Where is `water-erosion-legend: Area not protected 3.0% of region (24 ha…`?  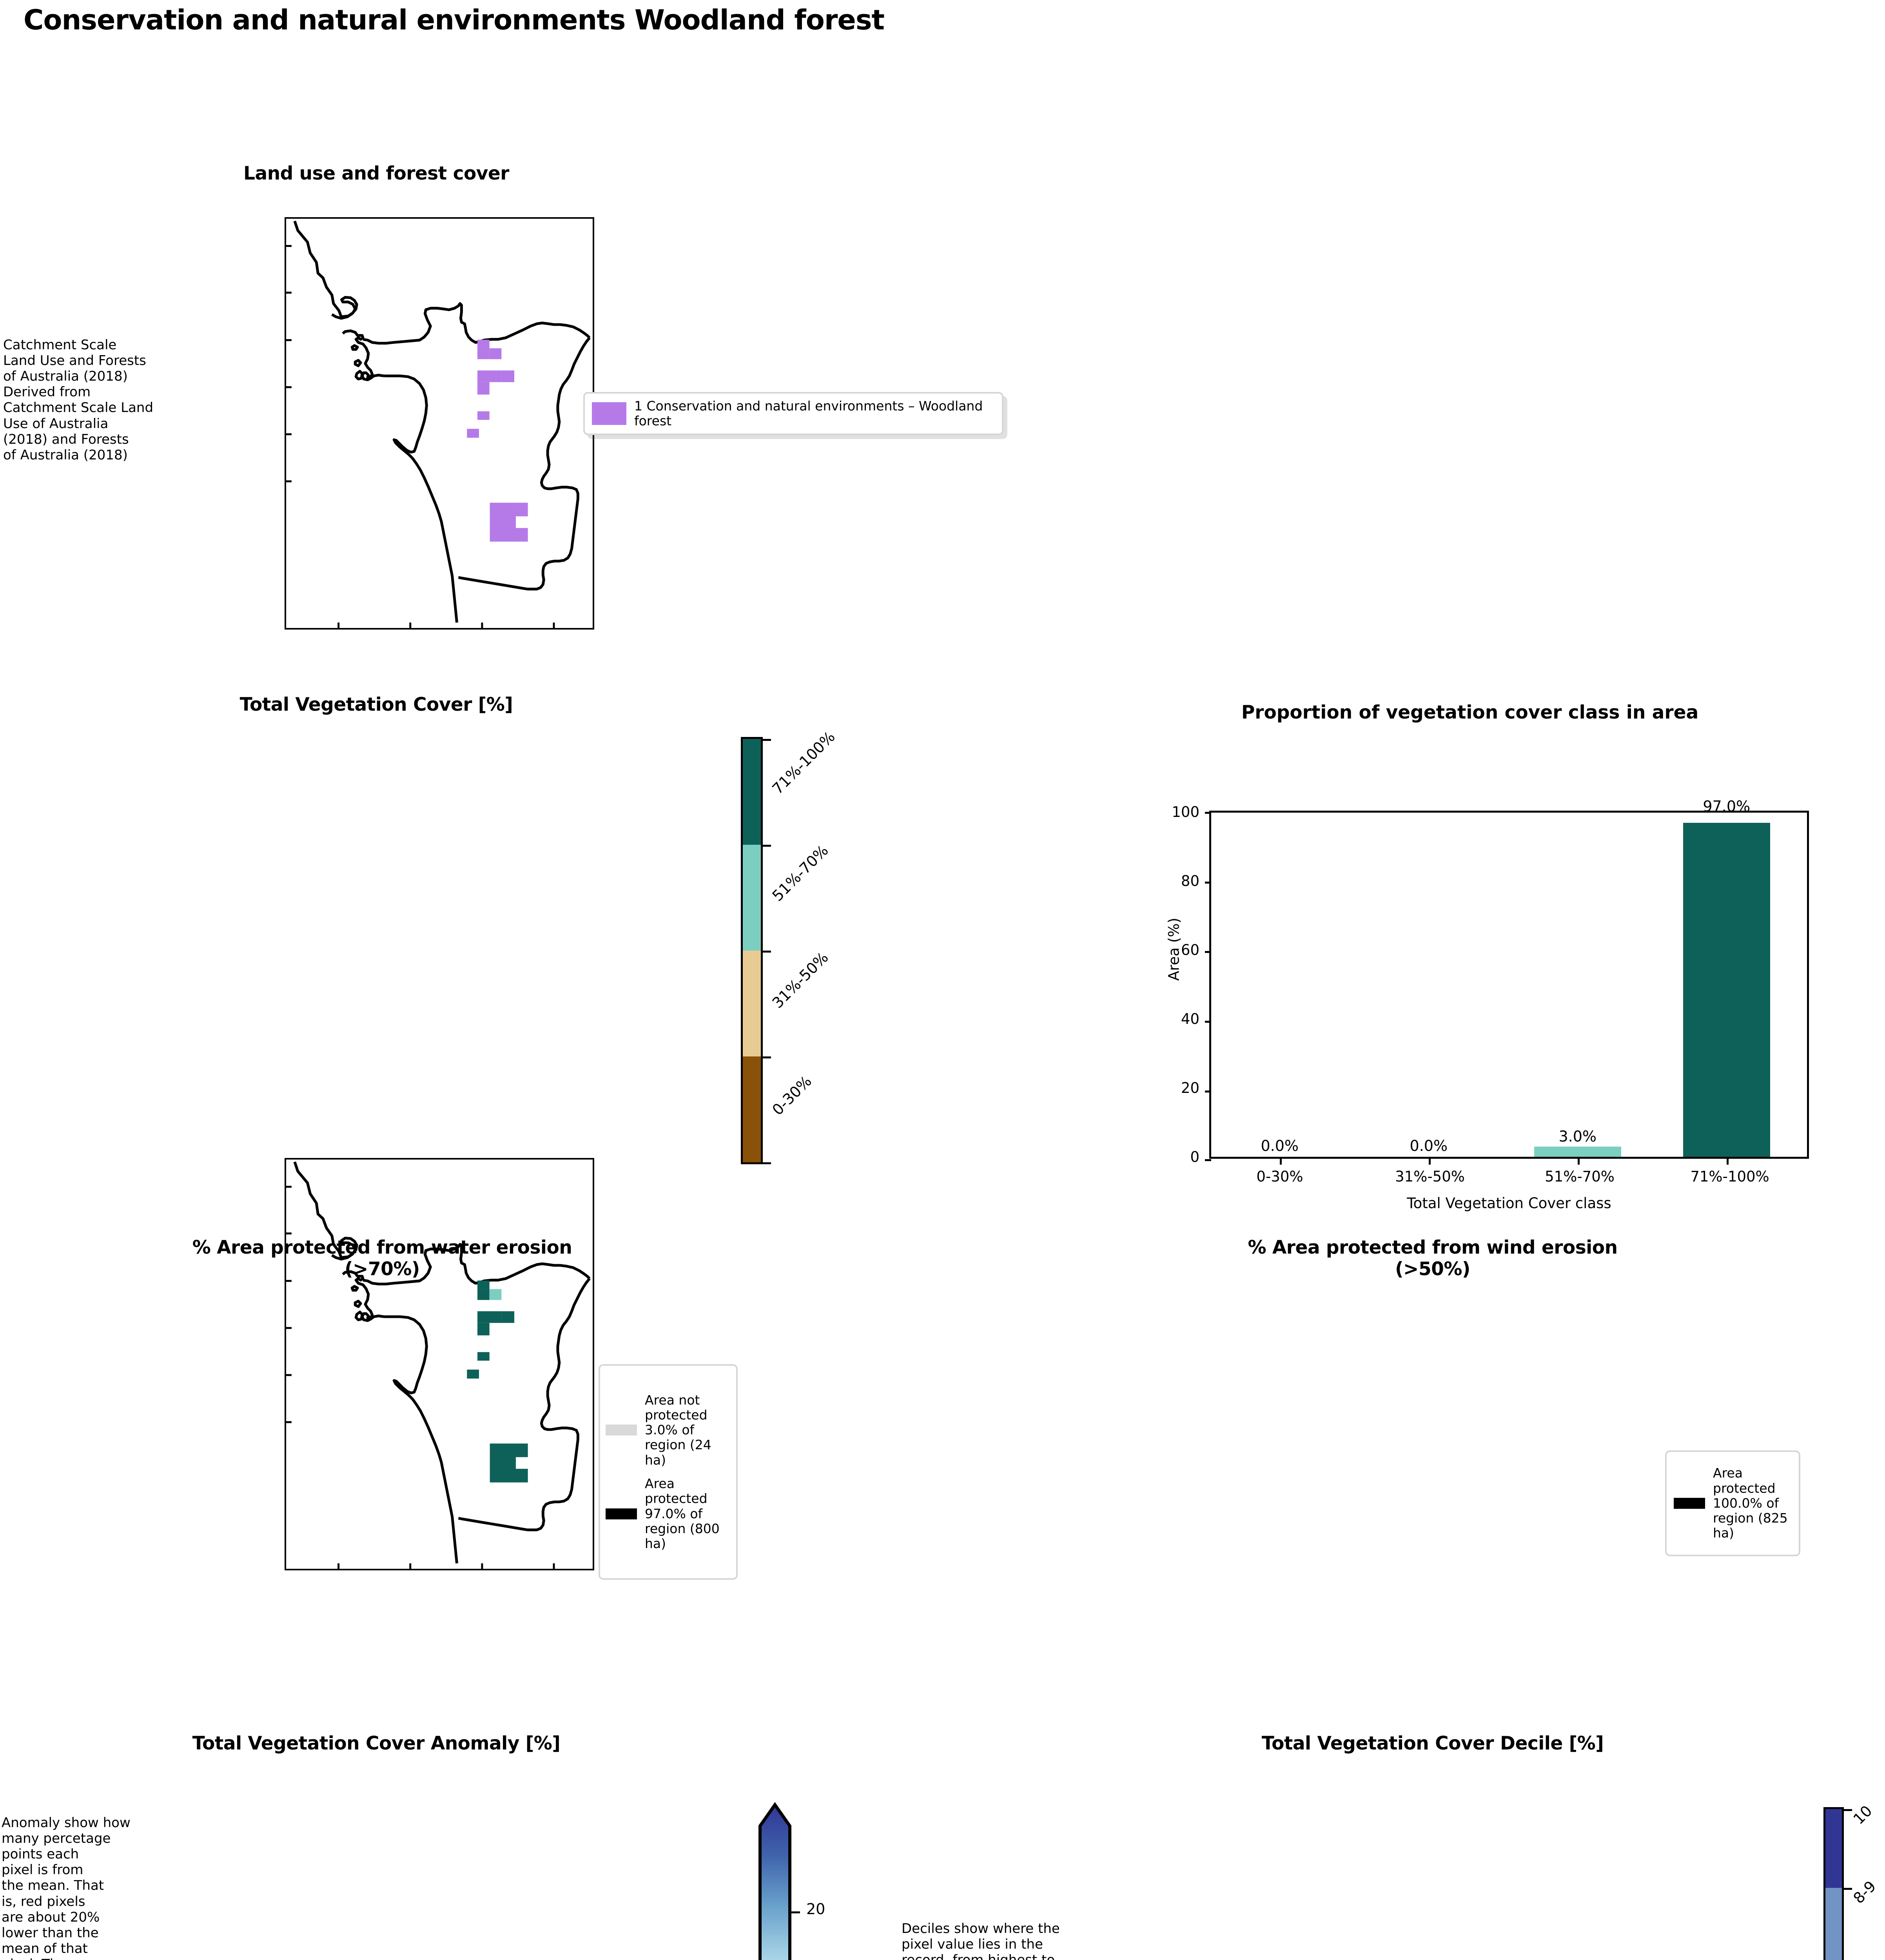
water-erosion-legend: Area not protected 3.0% of region (24 ha… is located at coordinates (668, 1472).